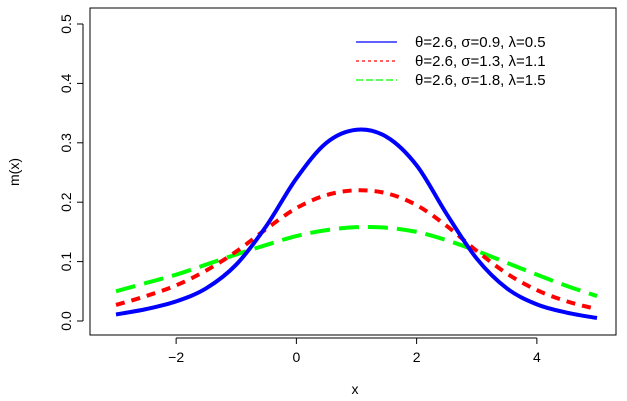  I want to click on x-tick-label: 4, so click(537, 357).